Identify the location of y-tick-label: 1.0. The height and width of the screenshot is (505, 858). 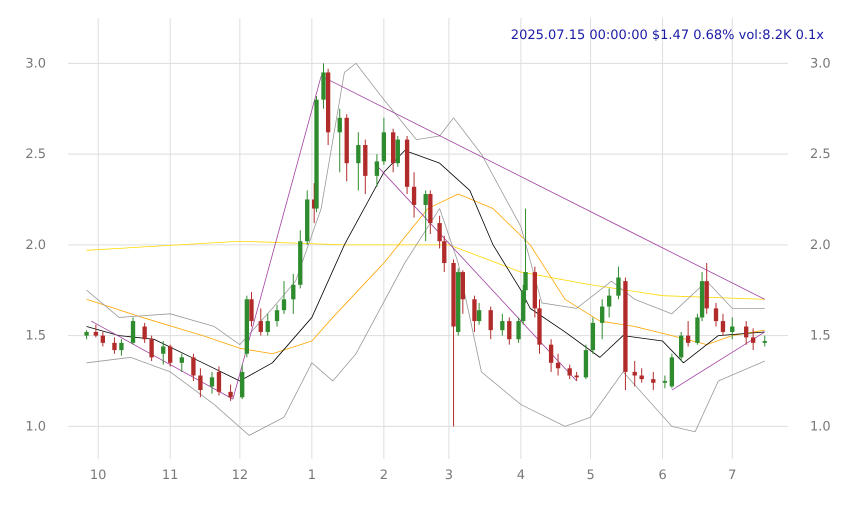
(35, 426).